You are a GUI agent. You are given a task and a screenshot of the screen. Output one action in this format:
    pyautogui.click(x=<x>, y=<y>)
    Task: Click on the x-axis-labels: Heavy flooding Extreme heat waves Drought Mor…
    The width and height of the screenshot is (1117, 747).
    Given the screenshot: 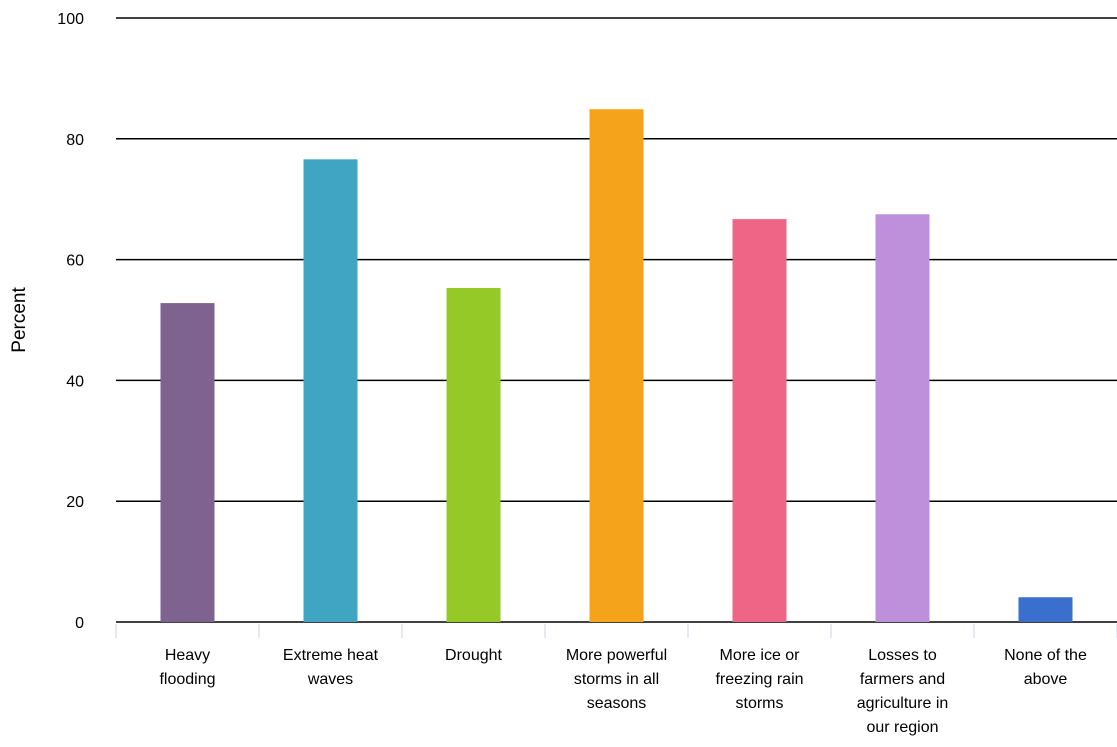 What is the action you would take?
    pyautogui.click(x=622, y=691)
    